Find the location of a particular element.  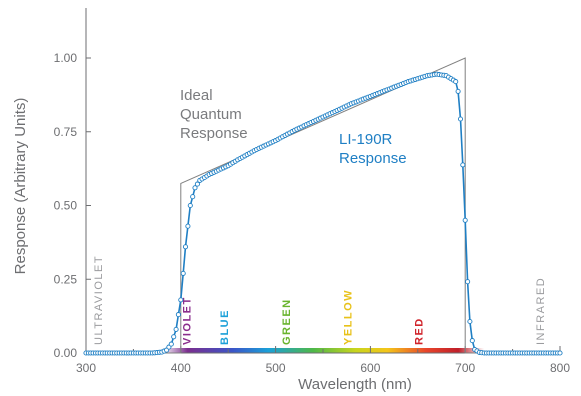

li190r-annotation-line-2: Response is located at coordinates (373, 158).